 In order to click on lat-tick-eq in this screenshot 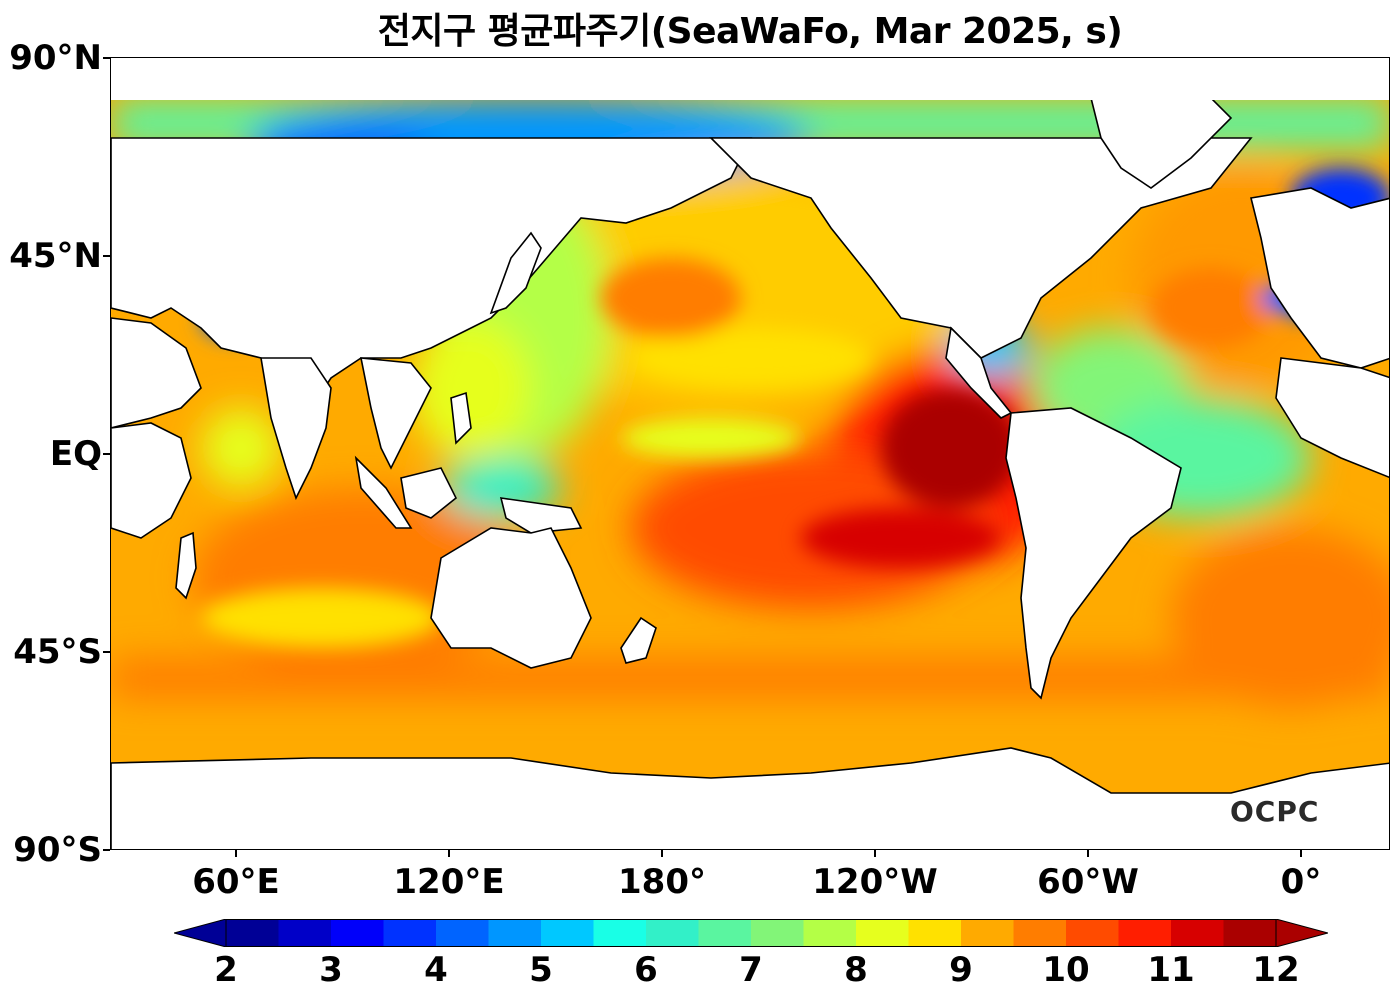, I will do `click(106, 454)`.